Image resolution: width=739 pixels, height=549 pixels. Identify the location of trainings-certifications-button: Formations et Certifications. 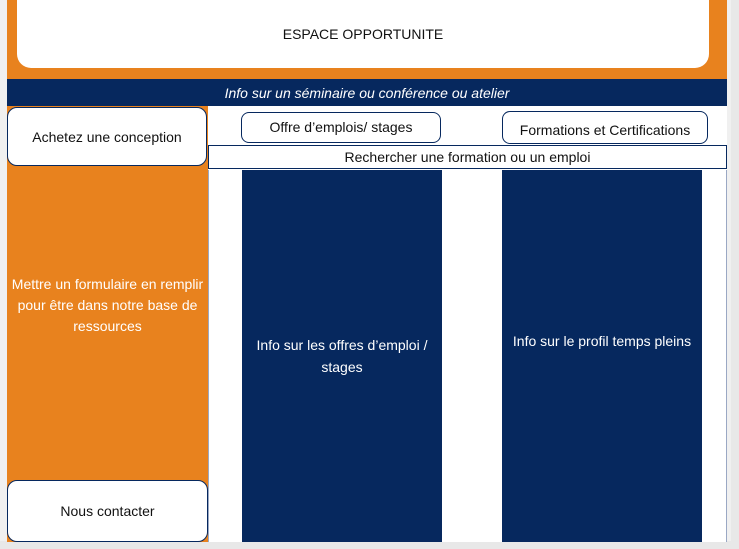
(605, 127).